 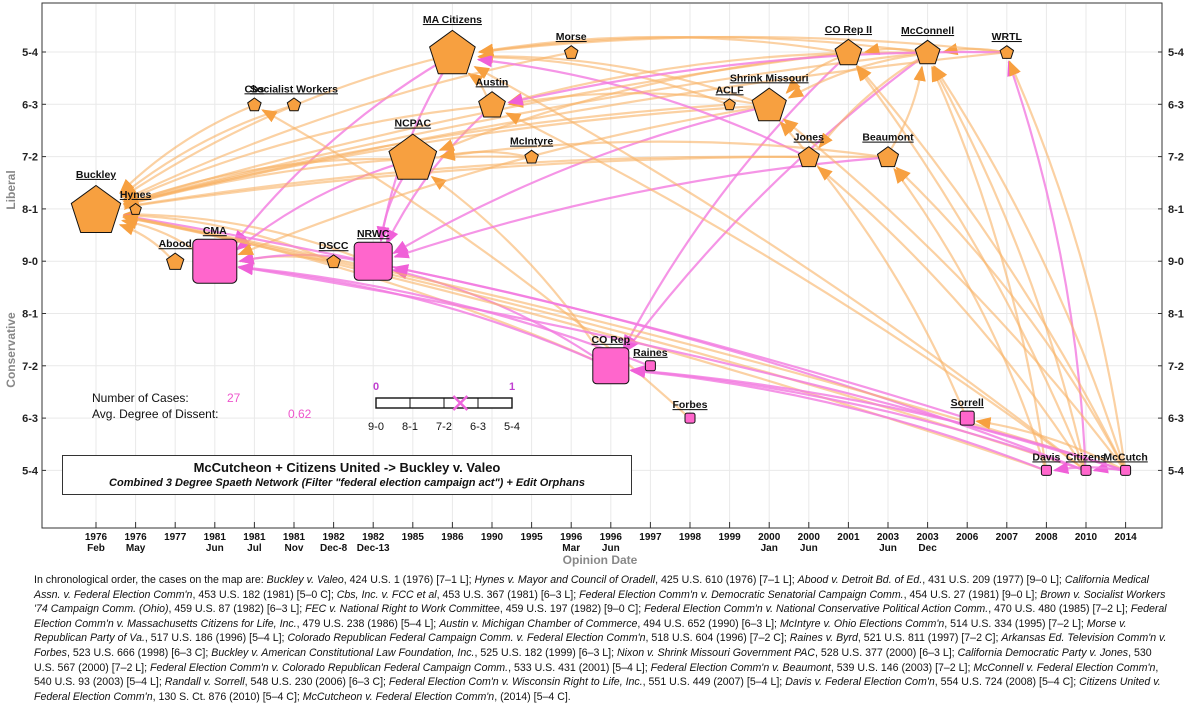 What do you see at coordinates (769, 97) in the screenshot?
I see `case-node-shrink: Shrink Missouri` at bounding box center [769, 97].